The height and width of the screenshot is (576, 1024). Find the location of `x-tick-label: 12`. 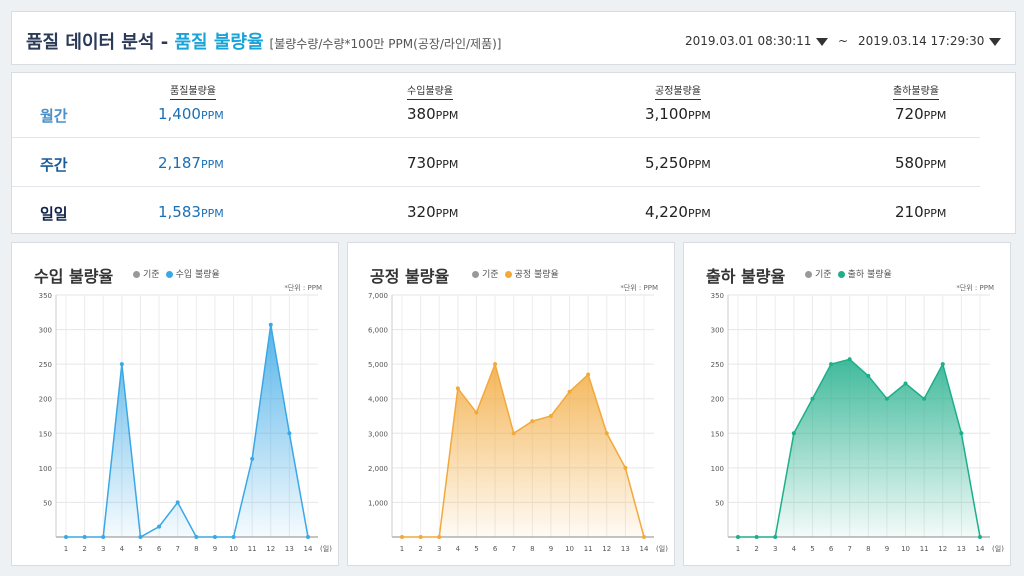

x-tick-label: 12 is located at coordinates (942, 549).